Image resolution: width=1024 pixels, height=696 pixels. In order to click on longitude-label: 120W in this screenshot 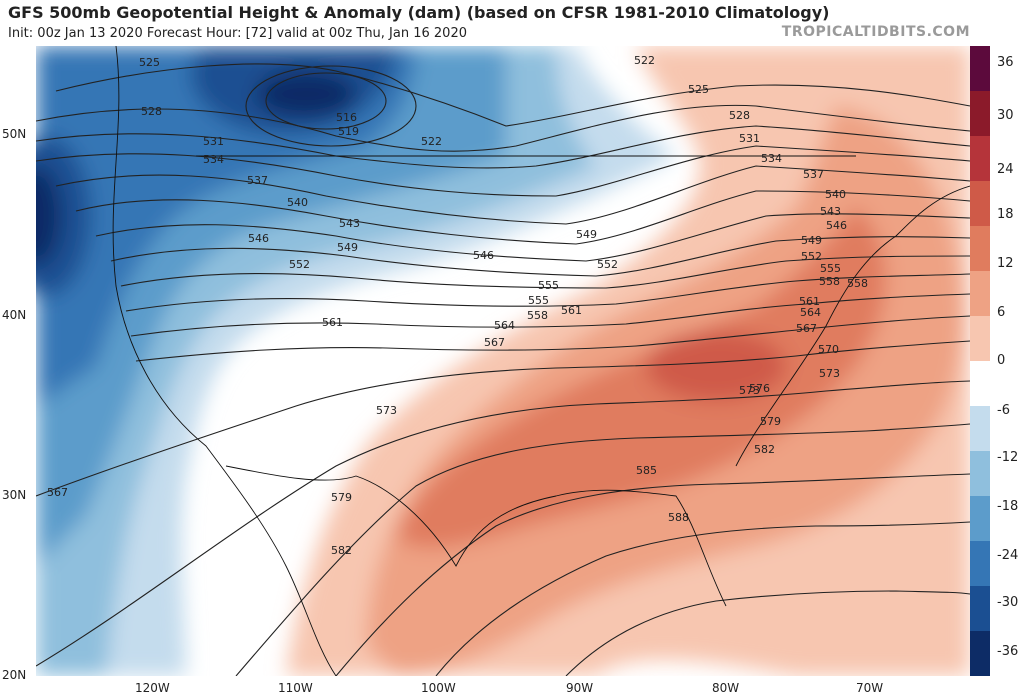, I will do `click(152, 688)`.